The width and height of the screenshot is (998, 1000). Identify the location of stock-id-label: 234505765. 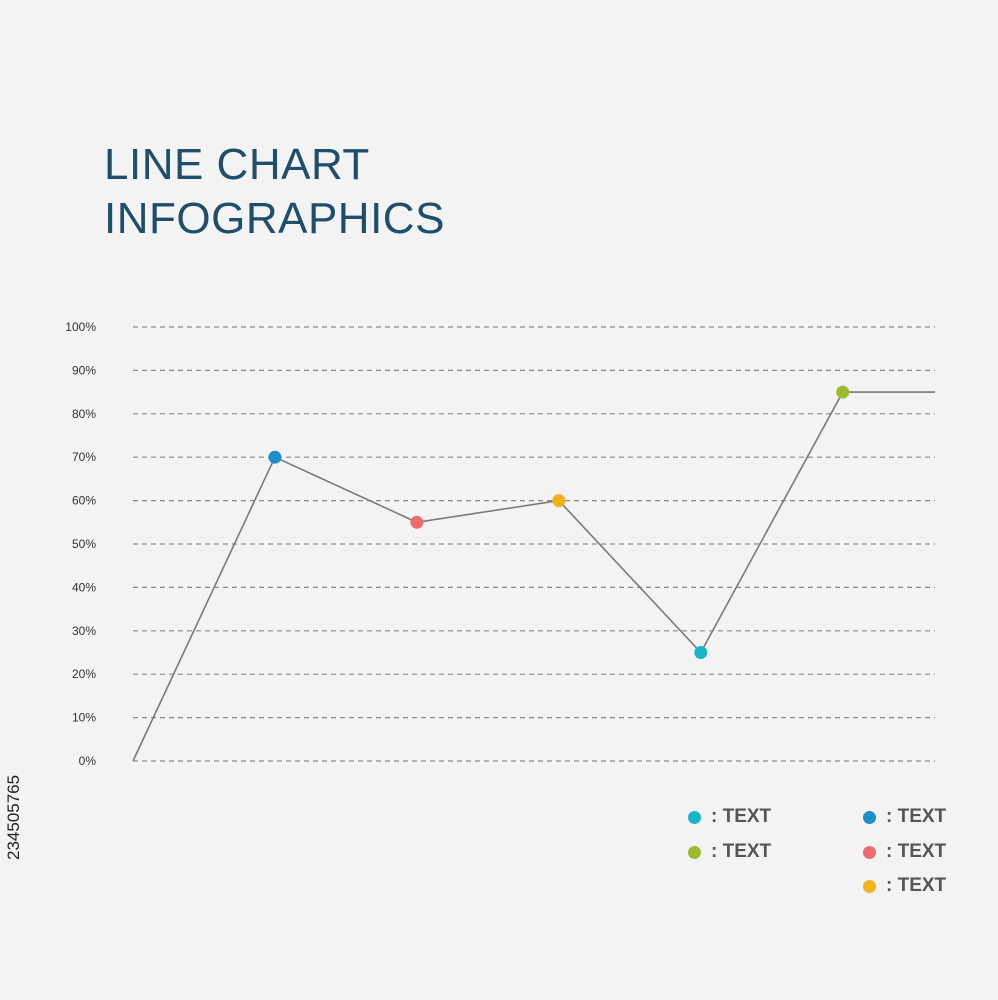
(14, 817).